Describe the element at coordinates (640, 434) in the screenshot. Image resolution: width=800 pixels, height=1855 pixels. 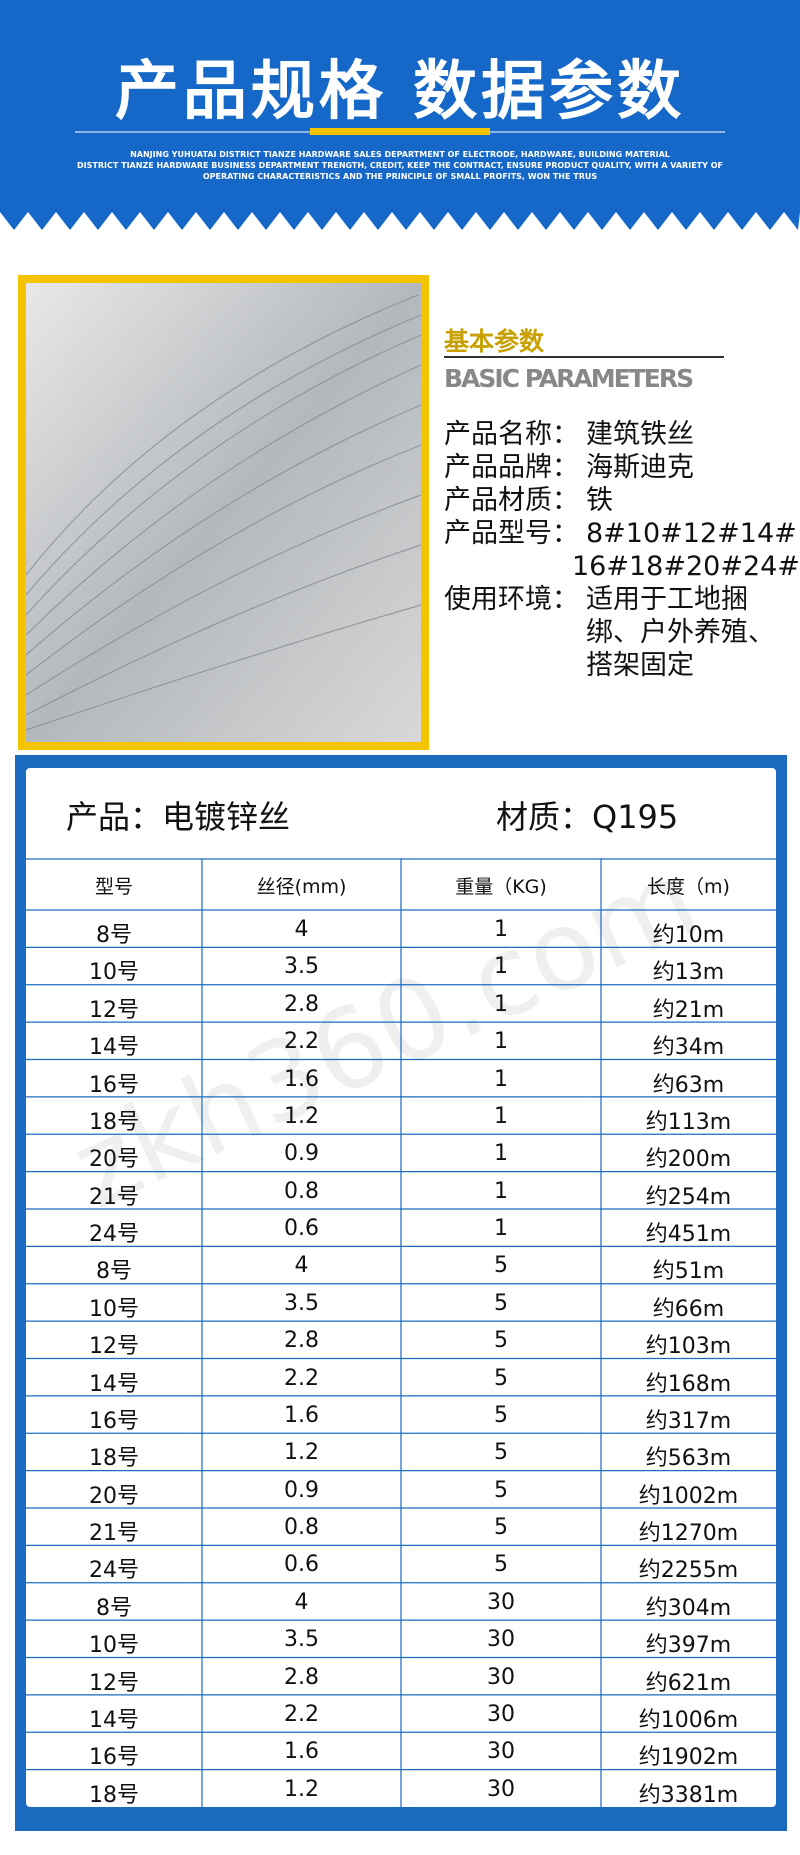
I see `param-value: 建筑铁丝` at that location.